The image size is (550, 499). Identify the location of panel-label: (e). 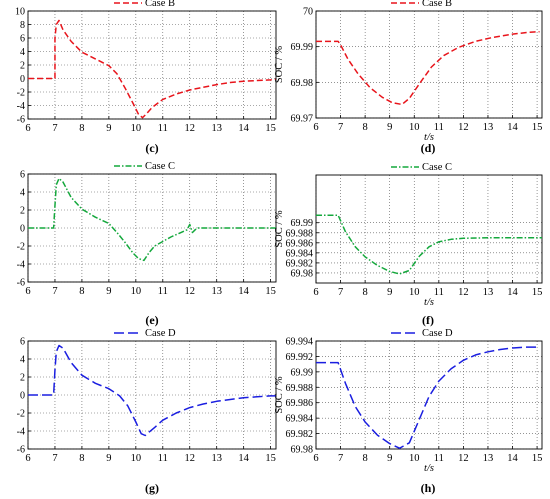
(151, 320).